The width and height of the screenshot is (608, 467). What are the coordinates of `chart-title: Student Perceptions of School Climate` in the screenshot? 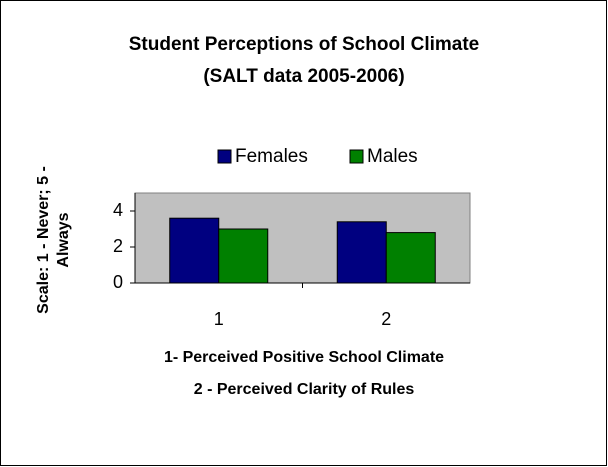 It's located at (304, 44).